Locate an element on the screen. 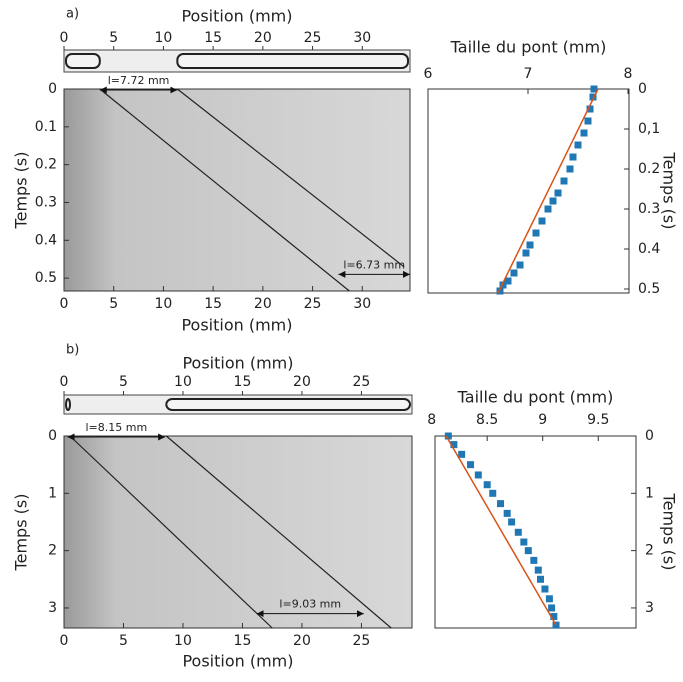 This screenshot has width=683, height=682. x-tick-label: 9.5 is located at coordinates (598, 420).